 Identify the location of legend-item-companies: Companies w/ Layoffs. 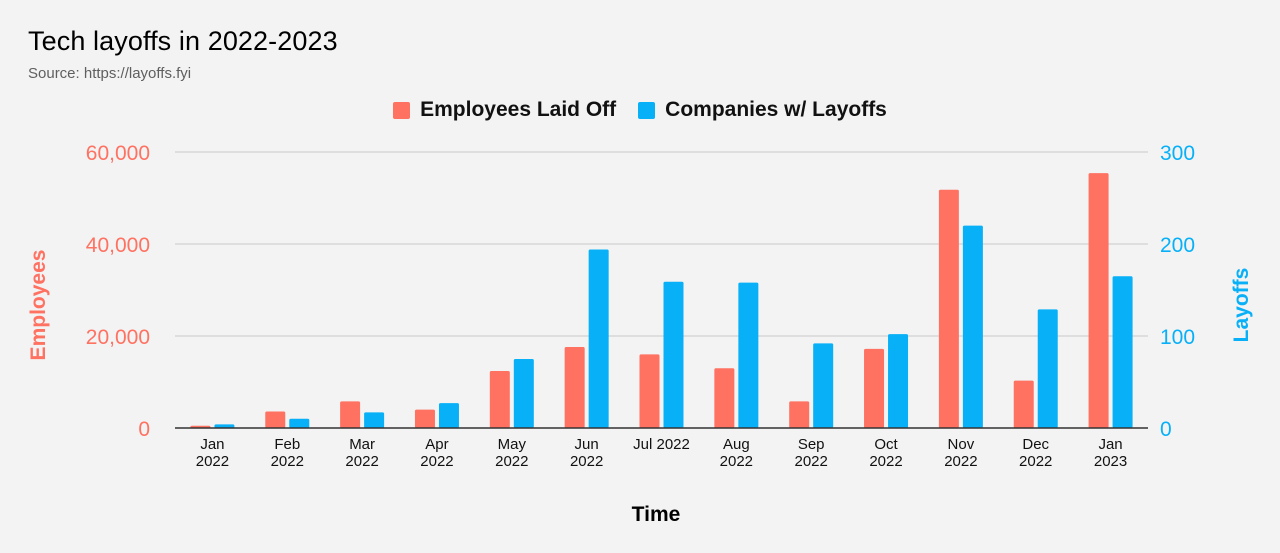
(762, 110).